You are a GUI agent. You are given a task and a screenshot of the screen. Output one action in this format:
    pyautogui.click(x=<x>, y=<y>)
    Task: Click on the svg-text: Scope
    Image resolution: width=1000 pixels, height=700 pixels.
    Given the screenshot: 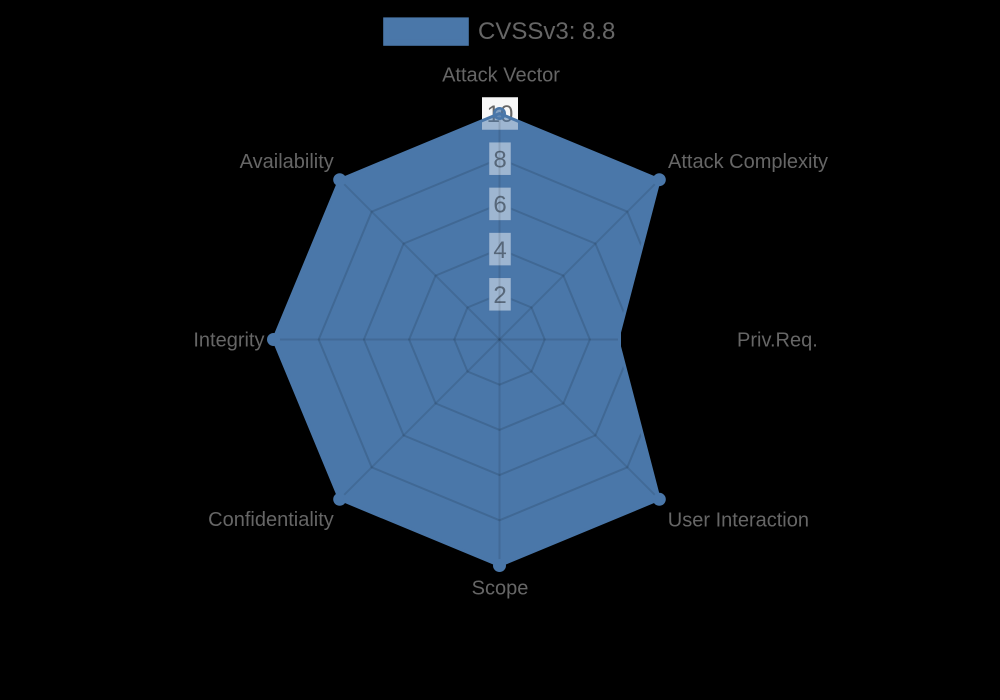 What is the action you would take?
    pyautogui.click(x=500, y=589)
    